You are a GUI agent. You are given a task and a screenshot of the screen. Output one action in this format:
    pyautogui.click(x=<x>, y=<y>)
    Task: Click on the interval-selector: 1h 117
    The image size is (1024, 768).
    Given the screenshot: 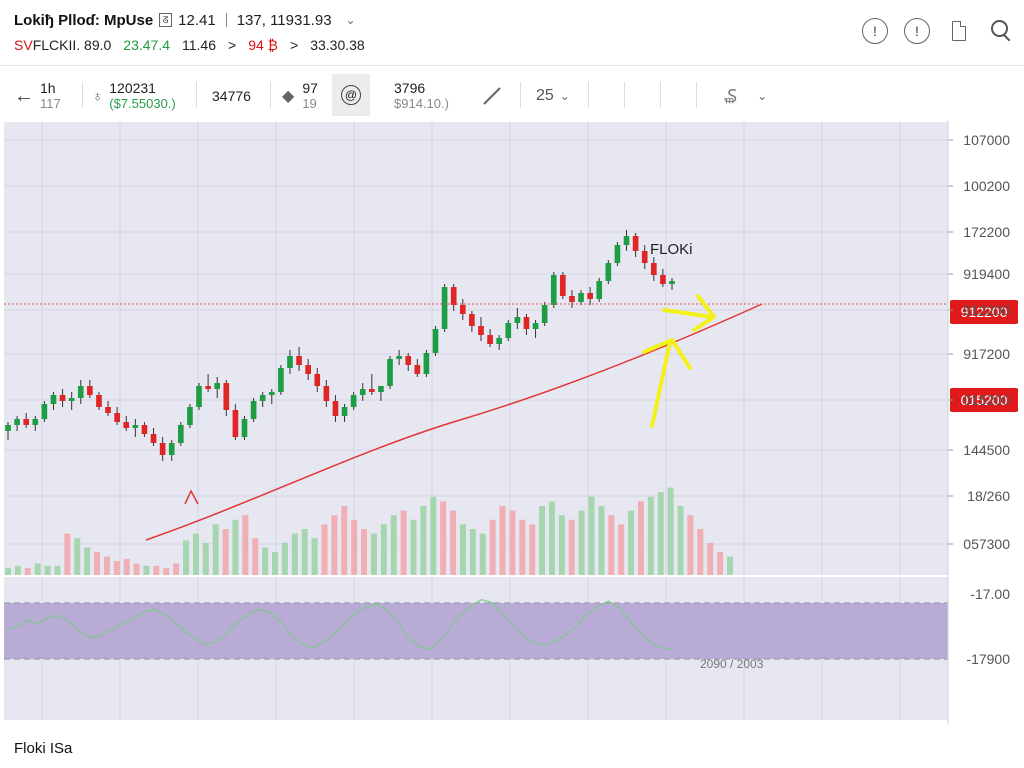 What is the action you would take?
    pyautogui.click(x=50, y=96)
    